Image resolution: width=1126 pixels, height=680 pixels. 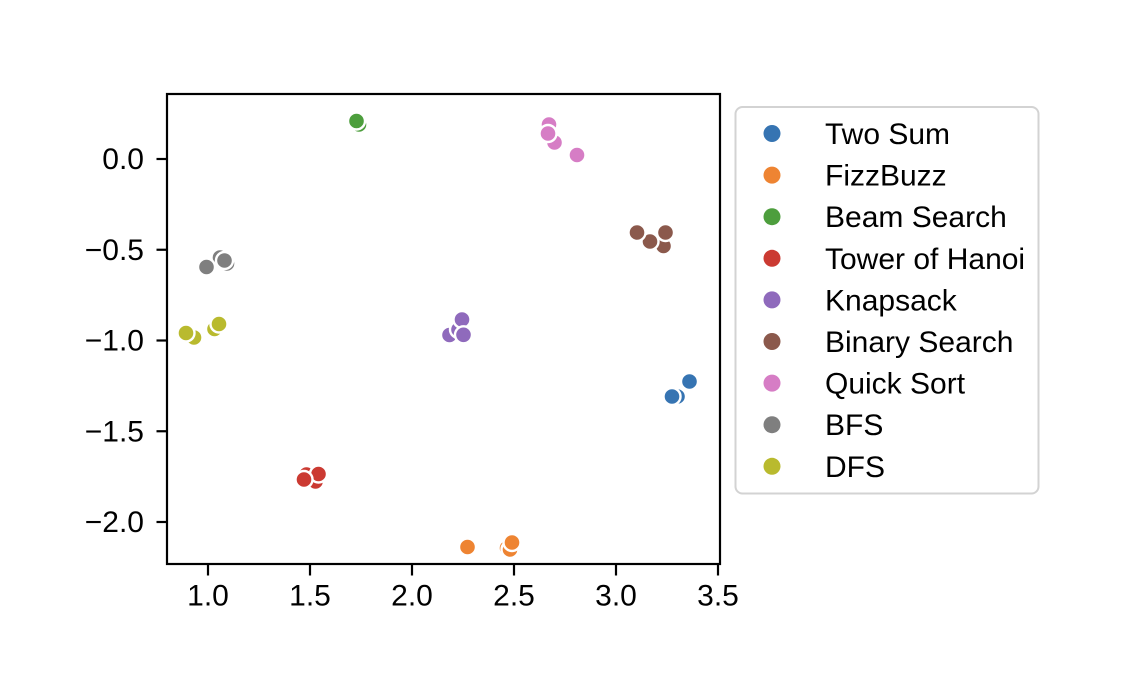 What do you see at coordinates (855, 467) in the screenshot?
I see `svg-text: DFS` at bounding box center [855, 467].